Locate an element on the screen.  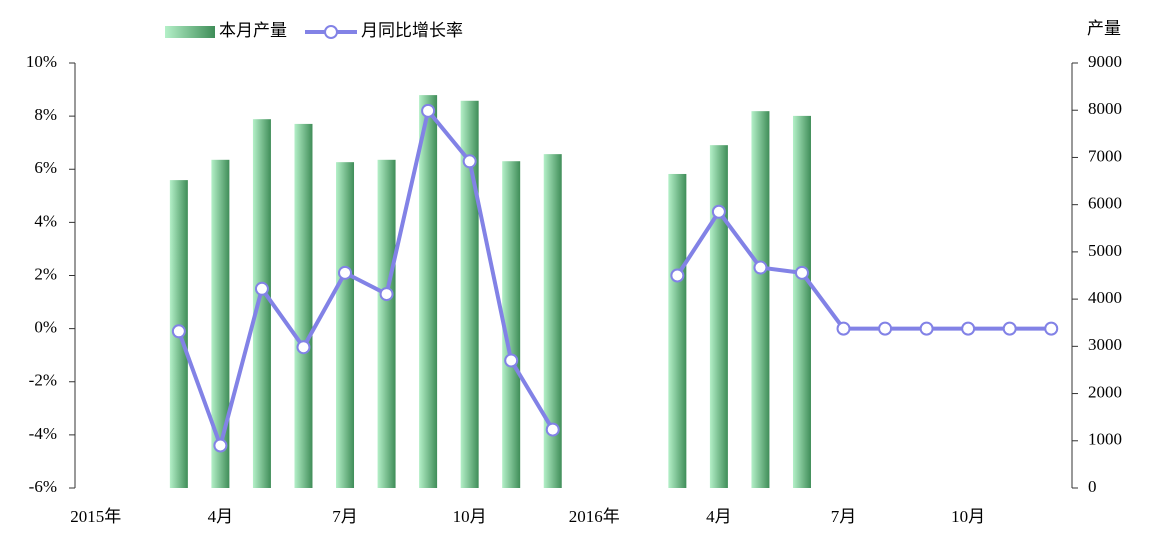
y-tick-label: 8% is located at coordinates (45, 114).